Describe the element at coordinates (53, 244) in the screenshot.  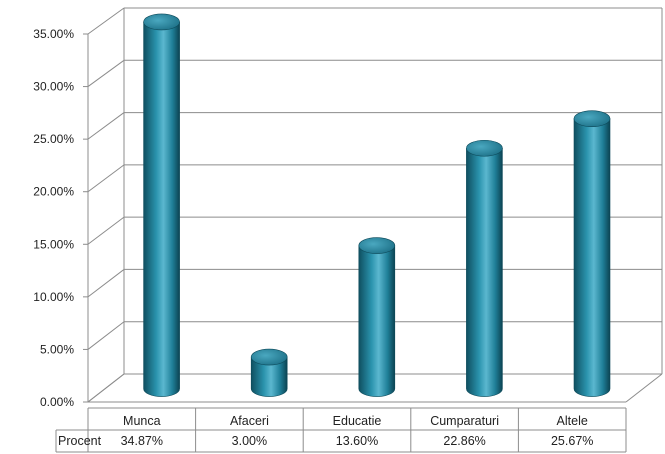
I see `y-tick-label: 15.00%` at that location.